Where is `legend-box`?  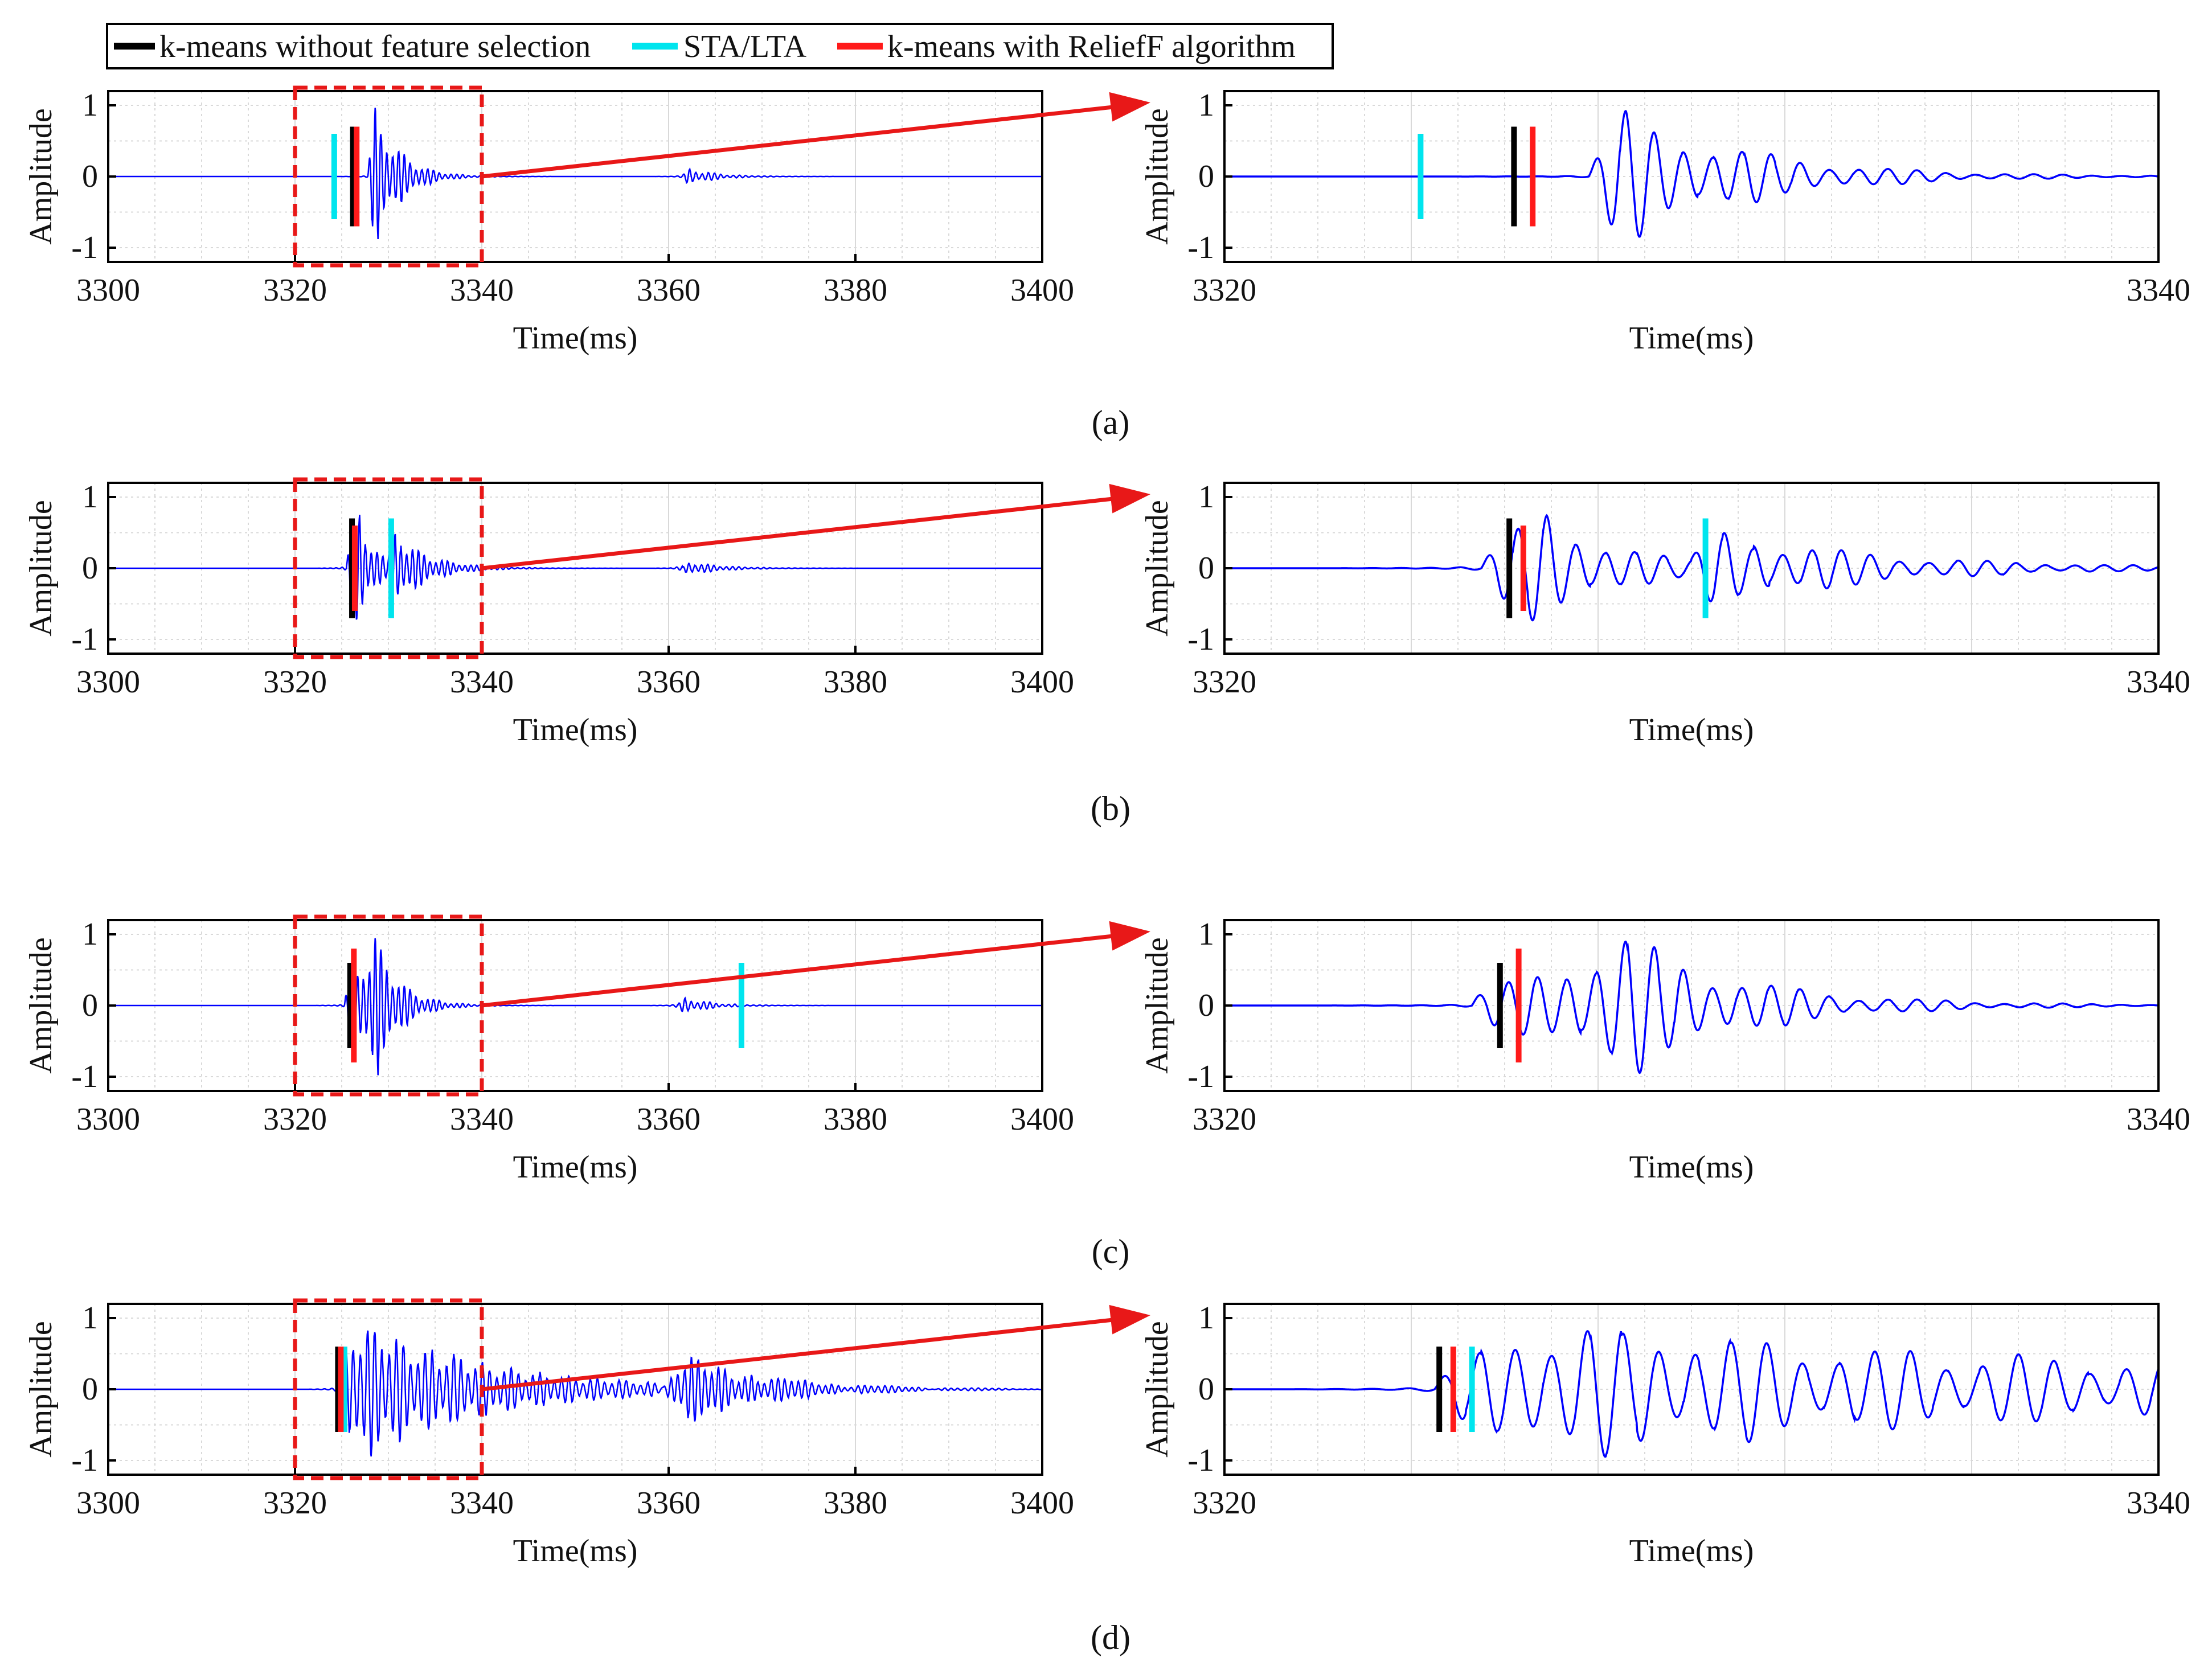 legend-box is located at coordinates (720, 46).